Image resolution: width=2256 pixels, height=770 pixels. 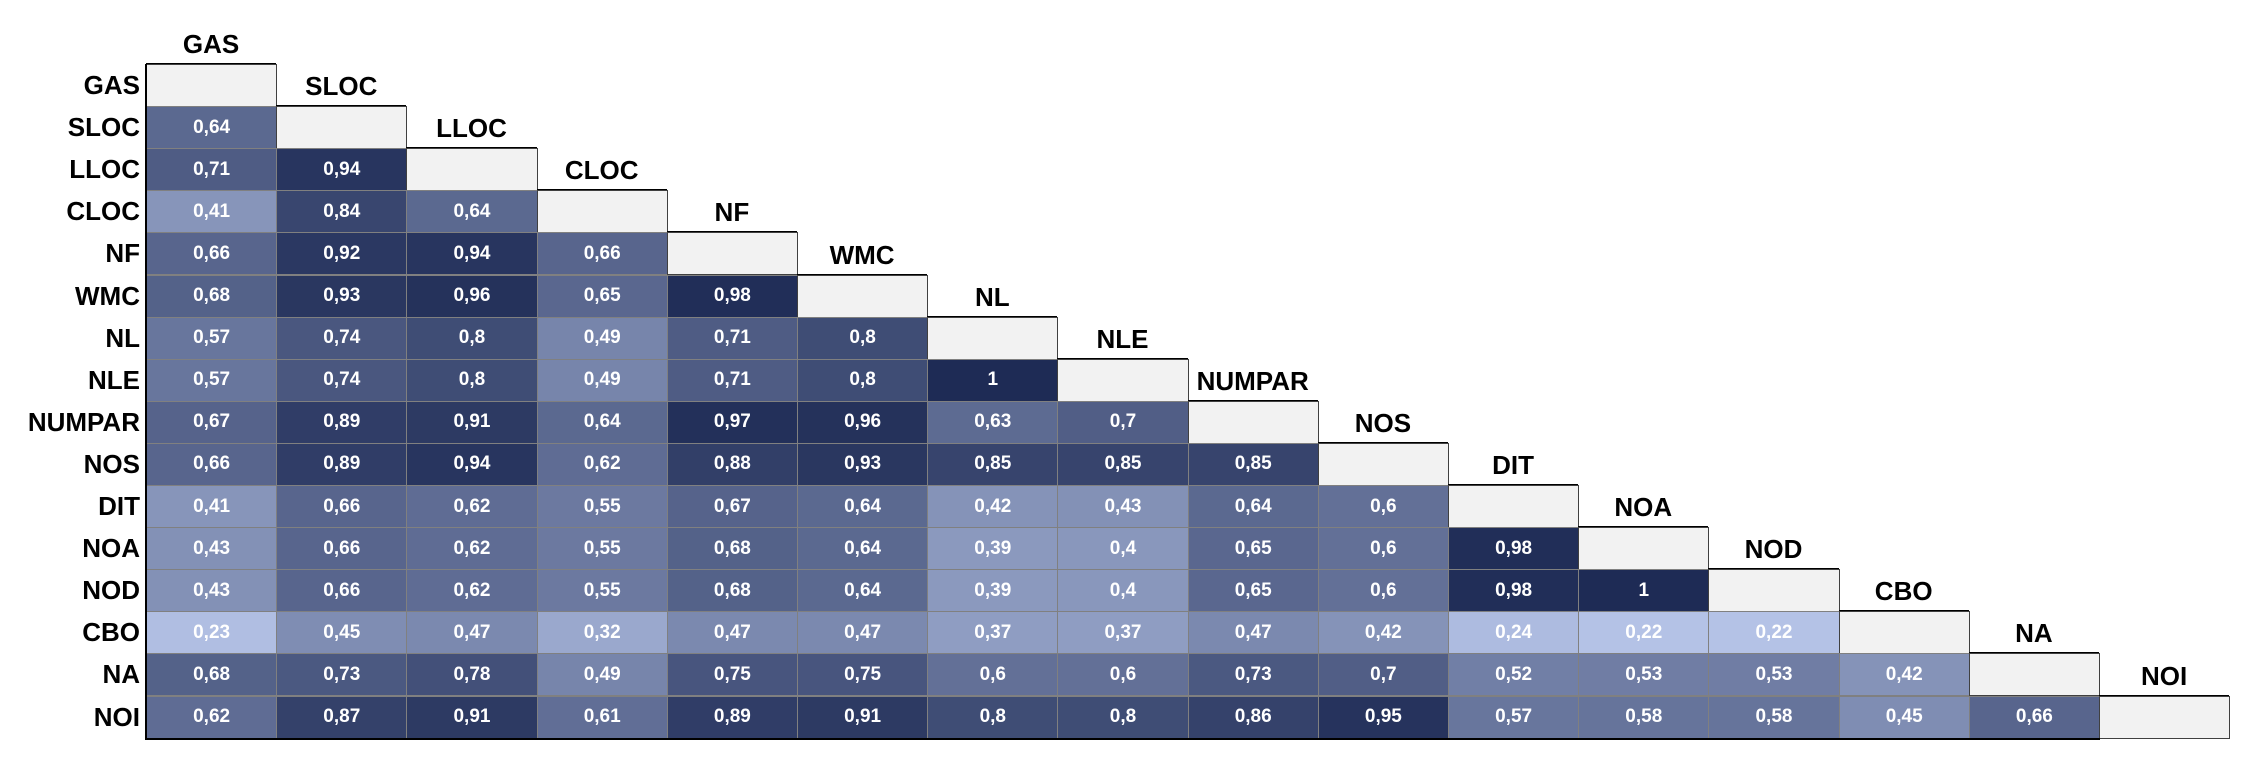 I want to click on heatmap-cell-na-nl: 0,6, so click(x=993, y=675).